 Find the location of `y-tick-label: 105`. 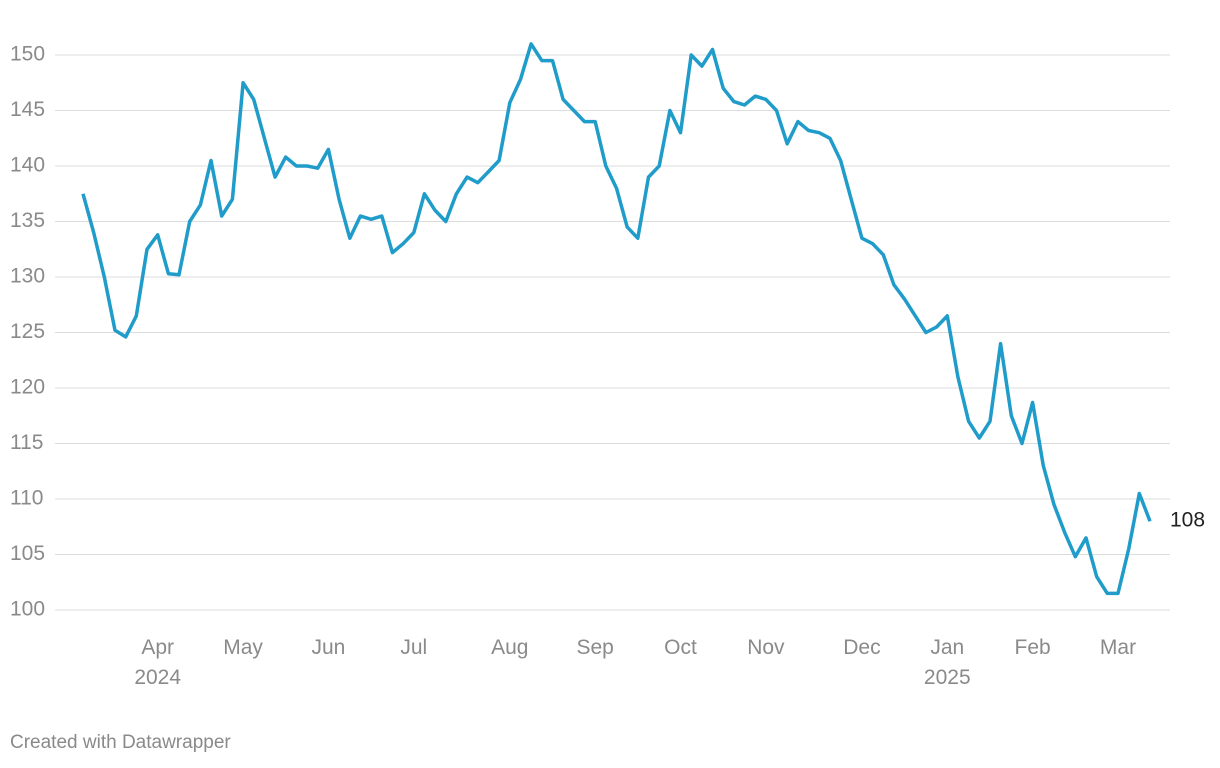

y-tick-label: 105 is located at coordinates (27, 553).